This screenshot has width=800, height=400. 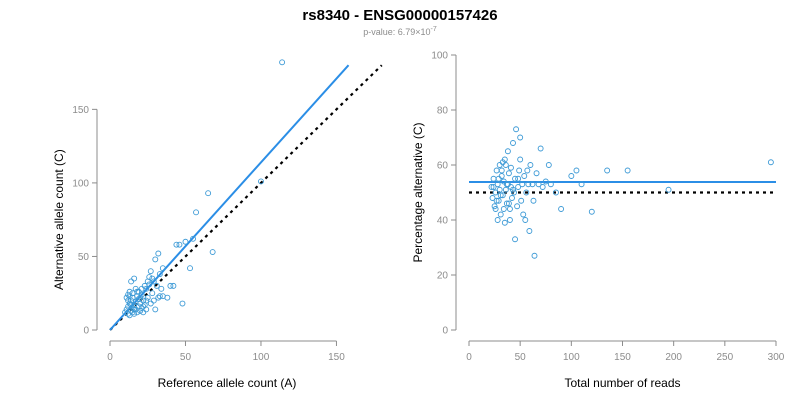 What do you see at coordinates (469, 357) in the screenshot?
I see `x-tick-label: 0` at bounding box center [469, 357].